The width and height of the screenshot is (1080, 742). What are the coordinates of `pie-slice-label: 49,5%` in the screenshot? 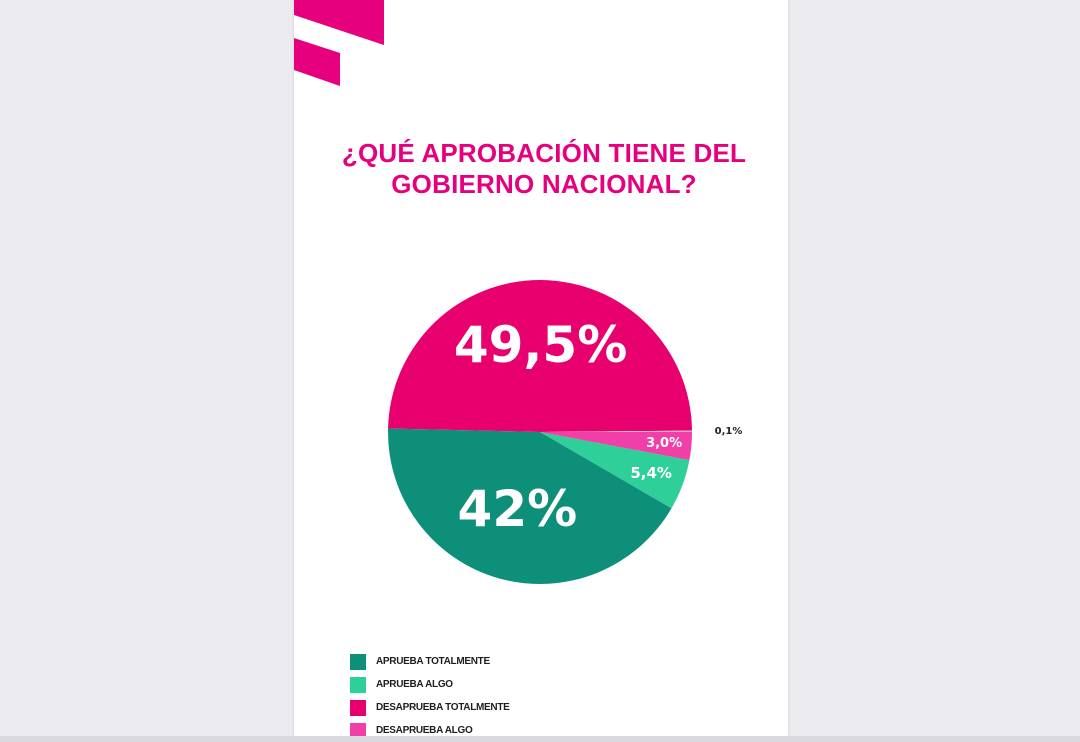 It's located at (540, 345).